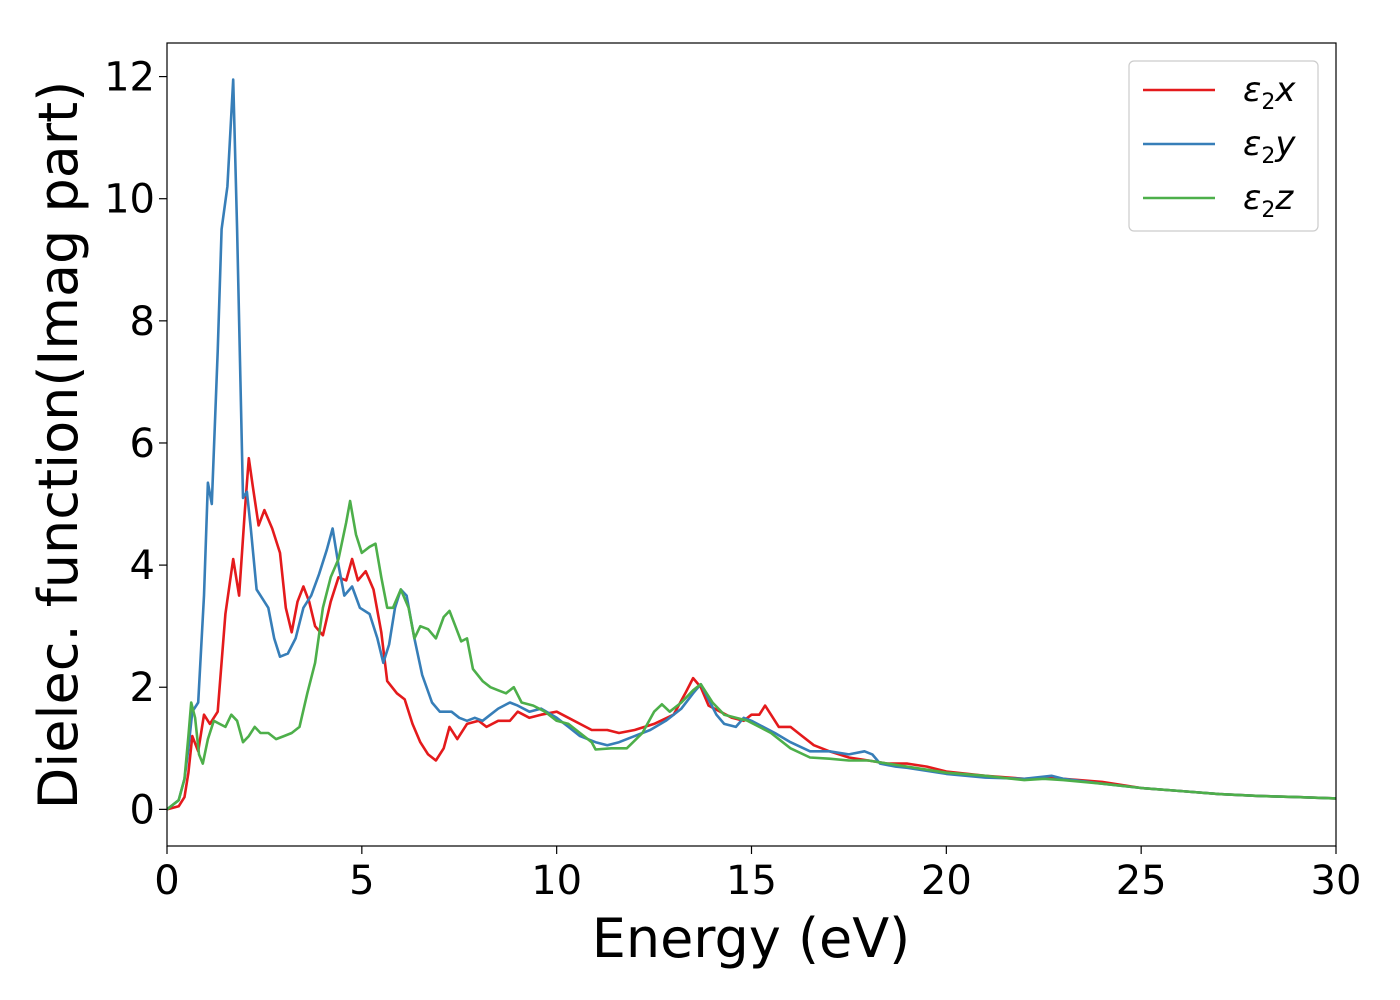 The height and width of the screenshot is (1000, 1400). What do you see at coordinates (58, 445) in the screenshot?
I see `y-axis-label: Dielec. function(Imag part)` at bounding box center [58, 445].